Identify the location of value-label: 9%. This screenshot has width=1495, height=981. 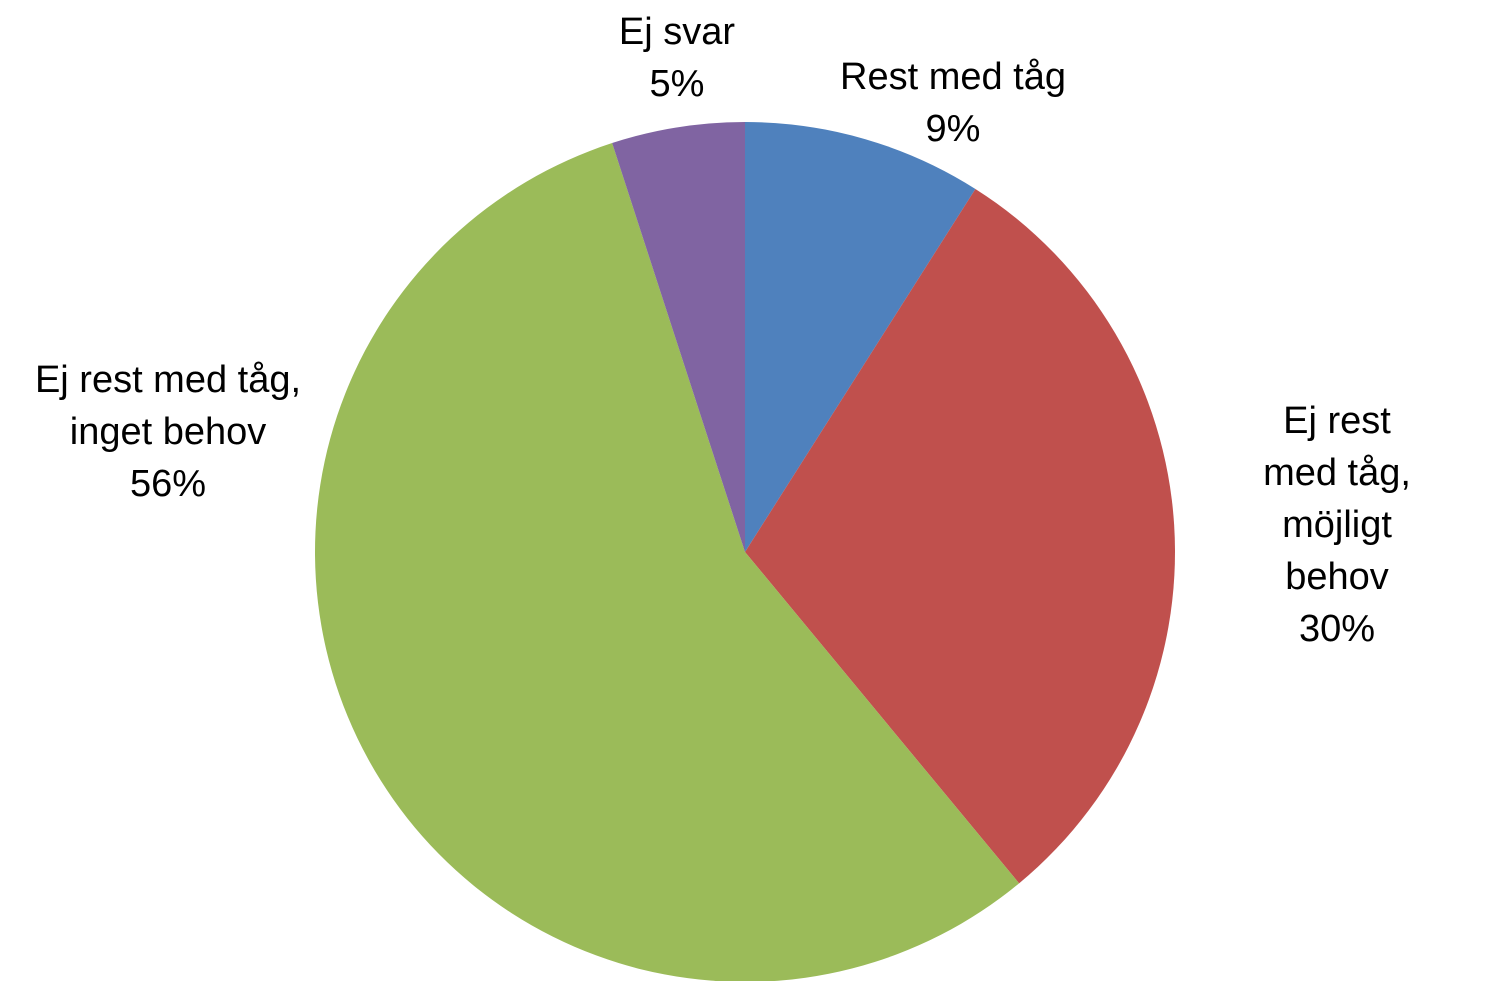
(953, 129).